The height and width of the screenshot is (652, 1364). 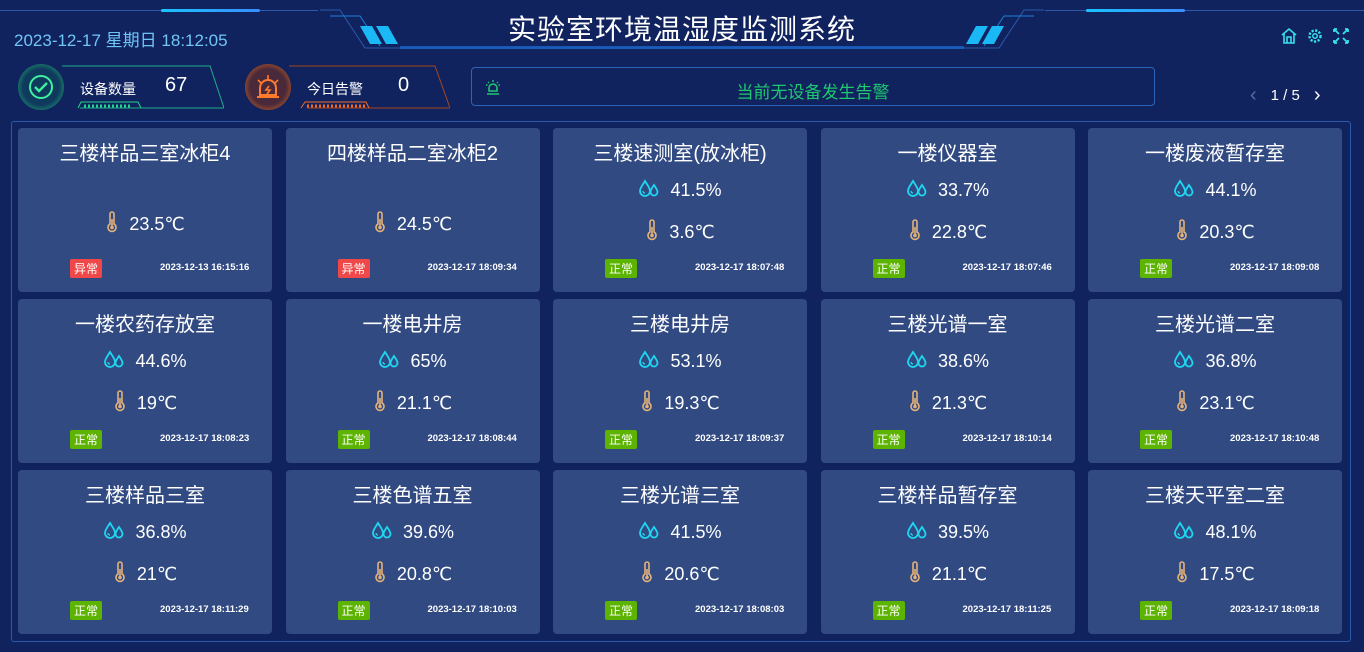 What do you see at coordinates (412, 381) in the screenshot?
I see `device-card: 一楼电井房 65% 21.1℃ 正常 2023-12-17 18:08:44` at bounding box center [412, 381].